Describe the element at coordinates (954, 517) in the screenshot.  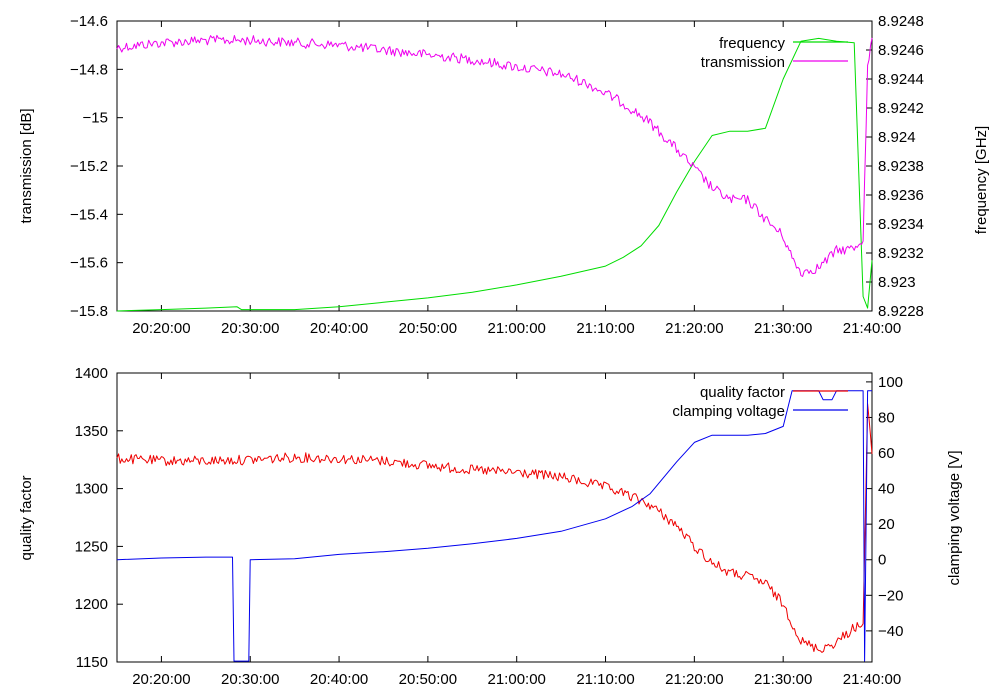
I see `y2-axis-label-bottom: clamping voltage [V]` at that location.